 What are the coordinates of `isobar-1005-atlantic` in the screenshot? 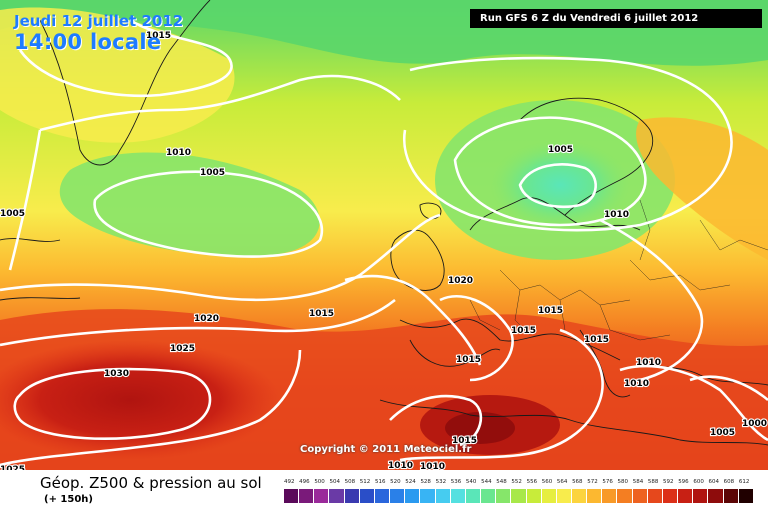 It's located at (208, 214).